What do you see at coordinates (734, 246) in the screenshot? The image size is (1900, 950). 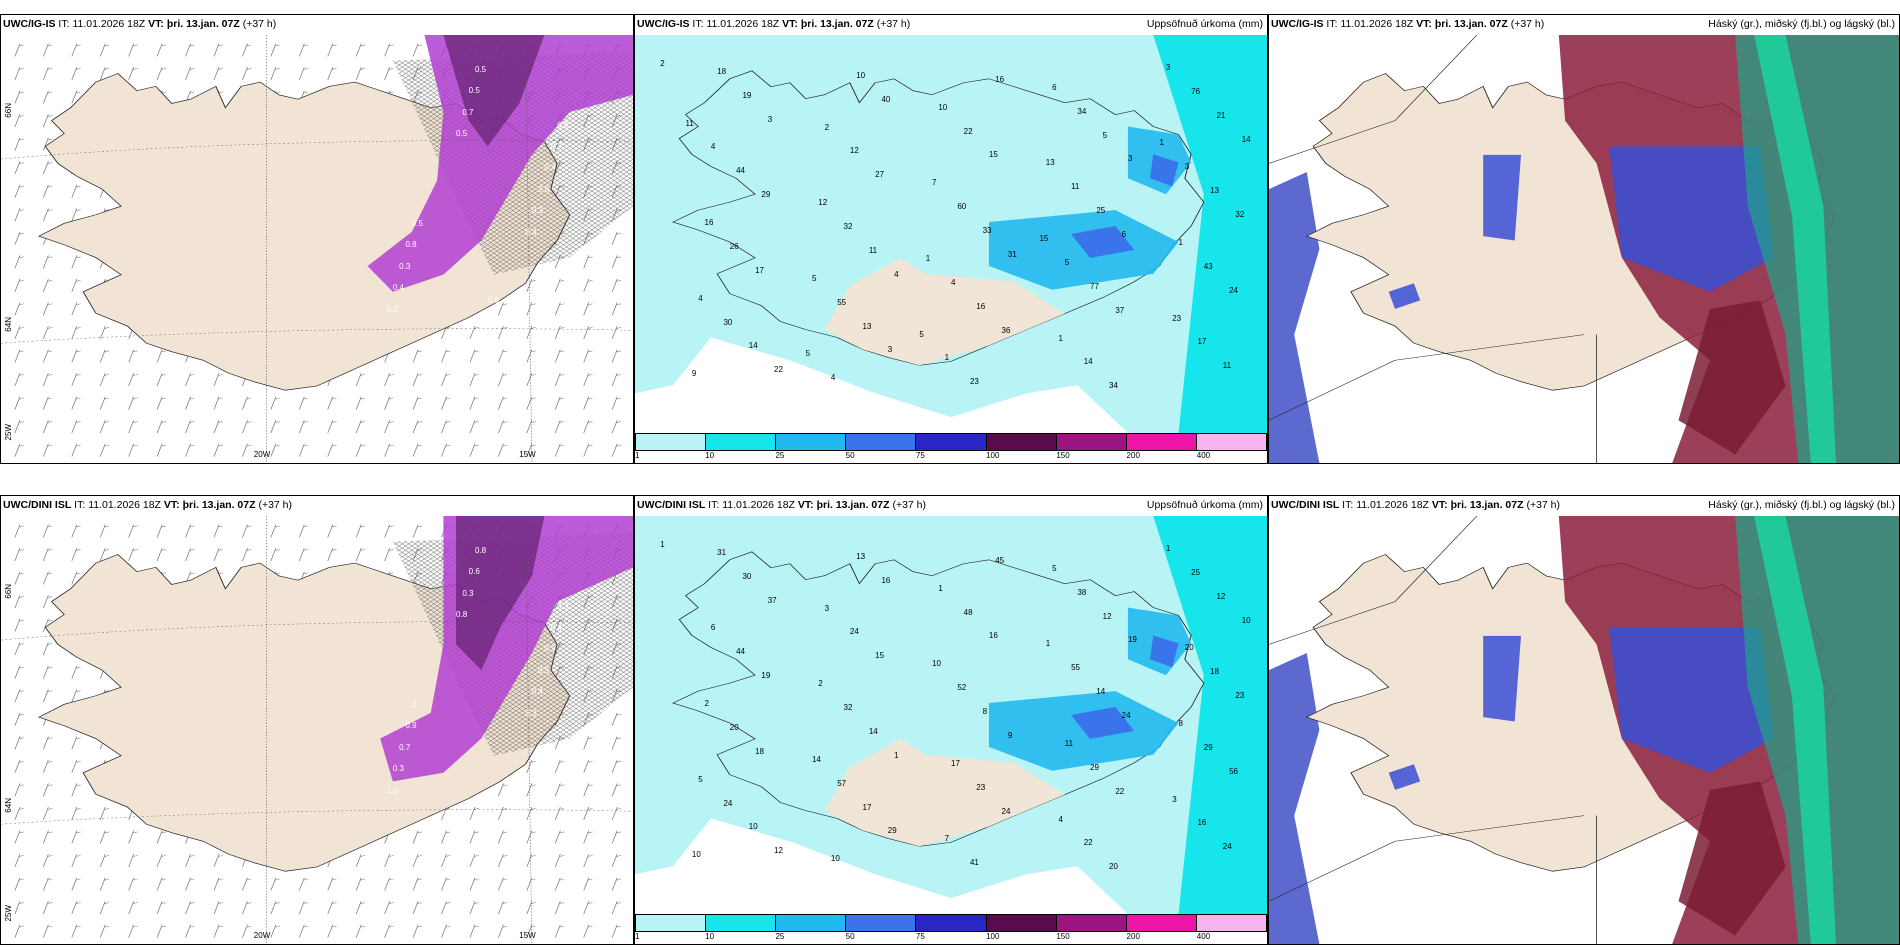 I see `precip-value-label: 26` at bounding box center [734, 246].